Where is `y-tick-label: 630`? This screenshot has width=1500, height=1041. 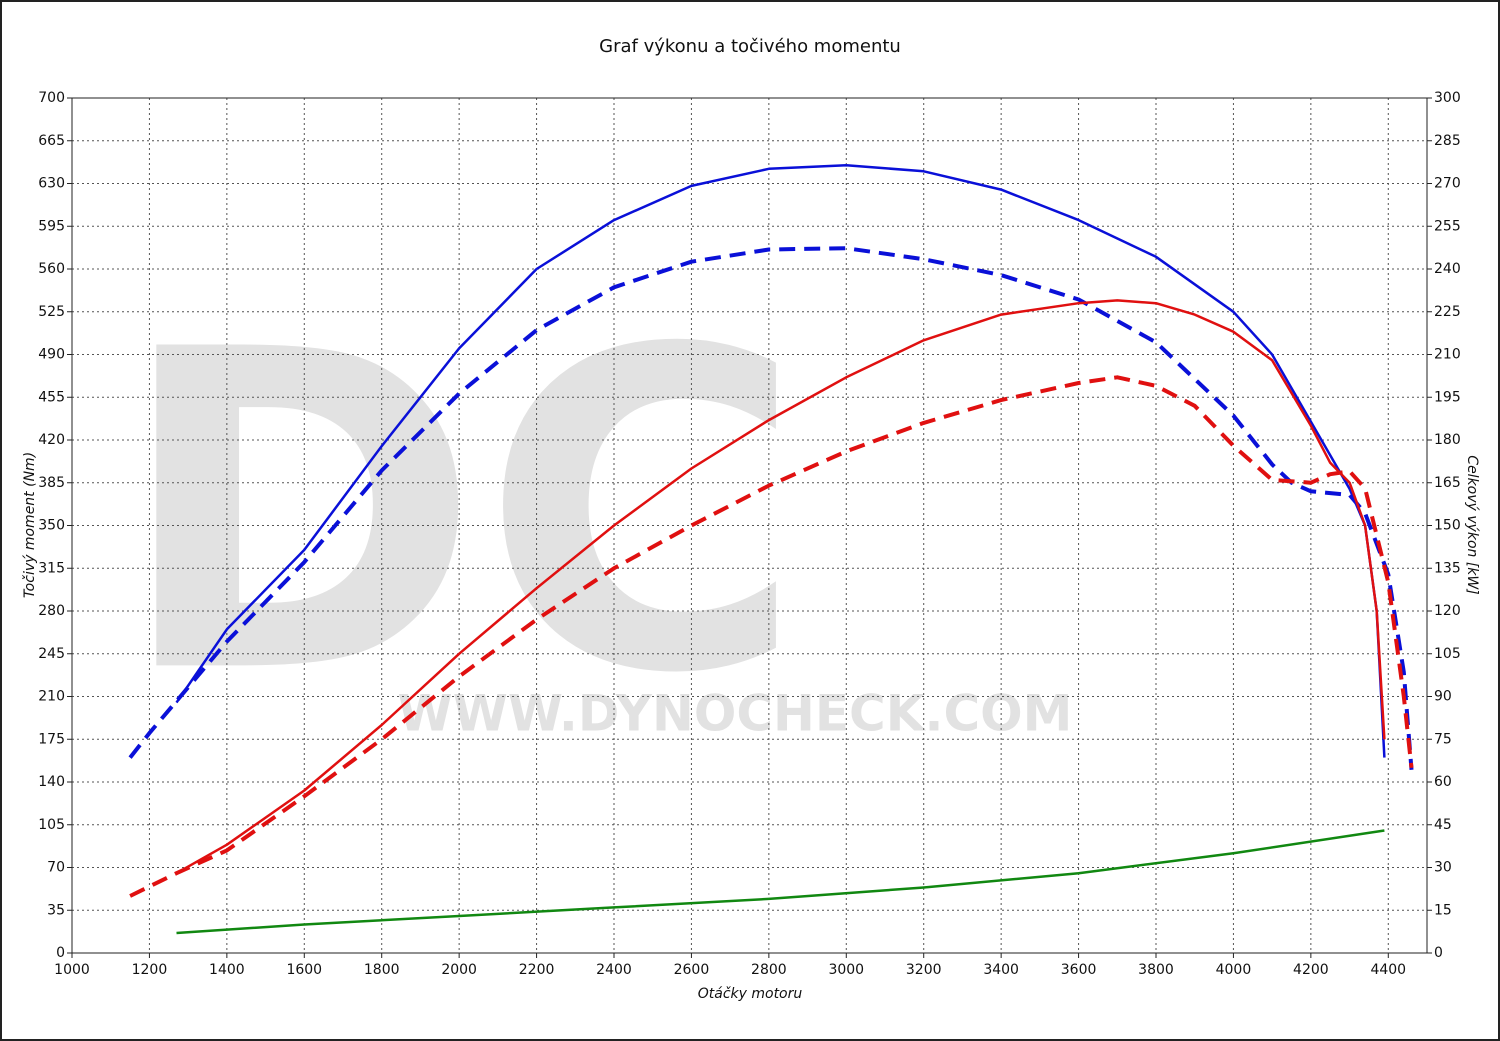 y-tick-label: 630 is located at coordinates (51, 184).